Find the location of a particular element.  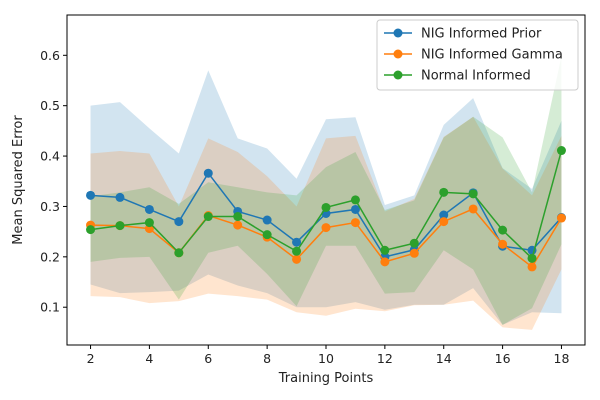

legend-box is located at coordinates (477, 55).